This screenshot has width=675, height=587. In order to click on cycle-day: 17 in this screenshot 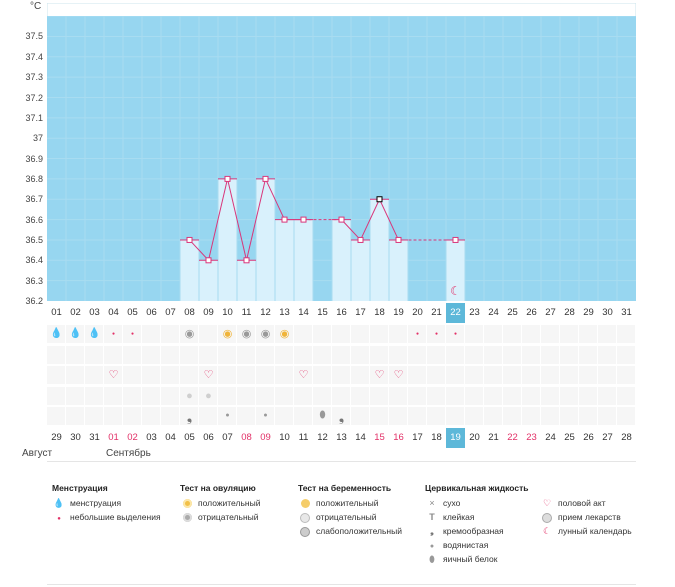, I will do `click(360, 312)`.